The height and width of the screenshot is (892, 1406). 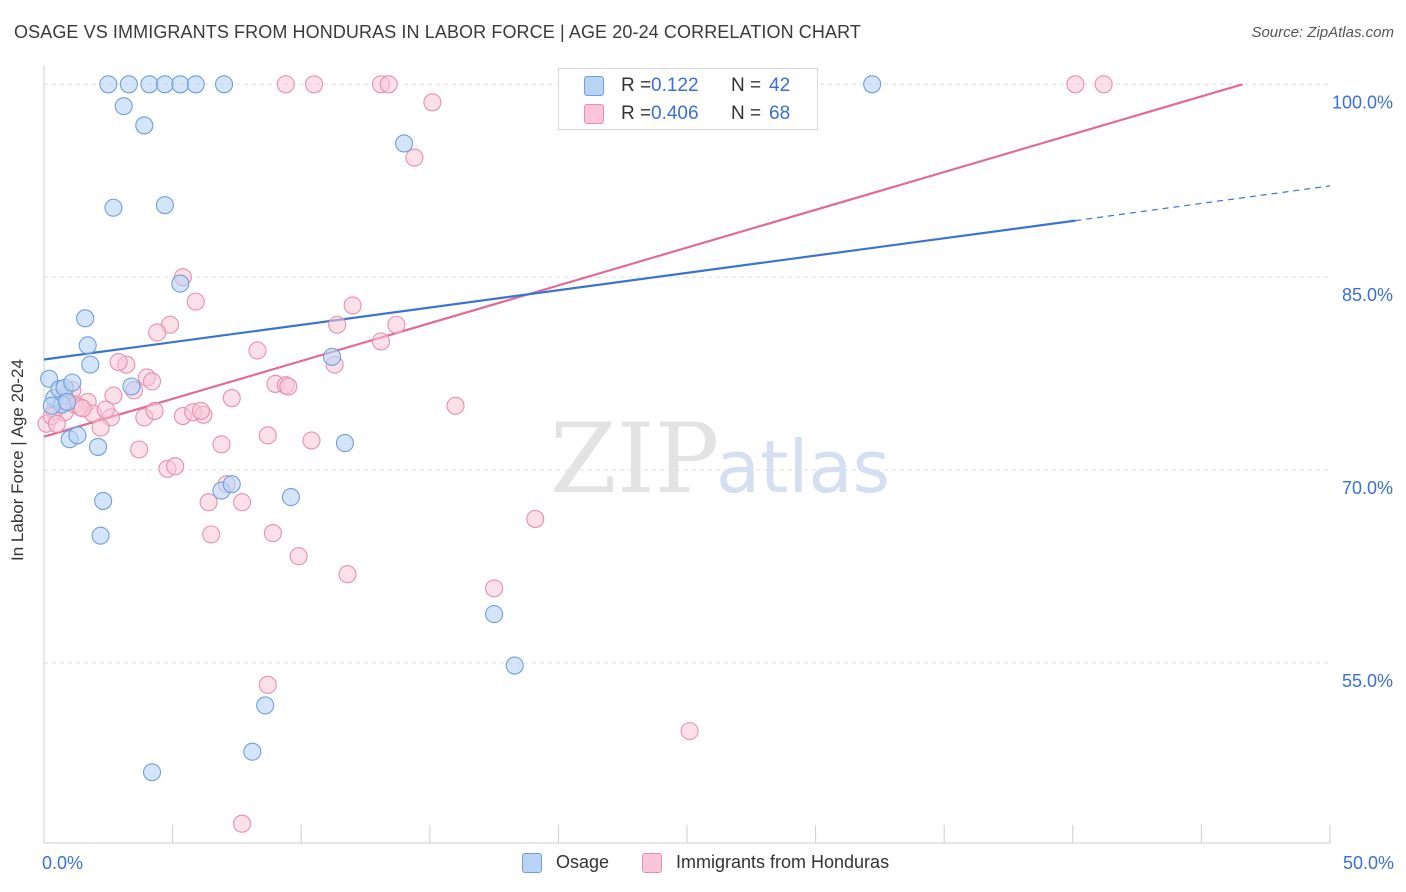 I want to click on osage-r-value: 0.122, so click(x=675, y=85).